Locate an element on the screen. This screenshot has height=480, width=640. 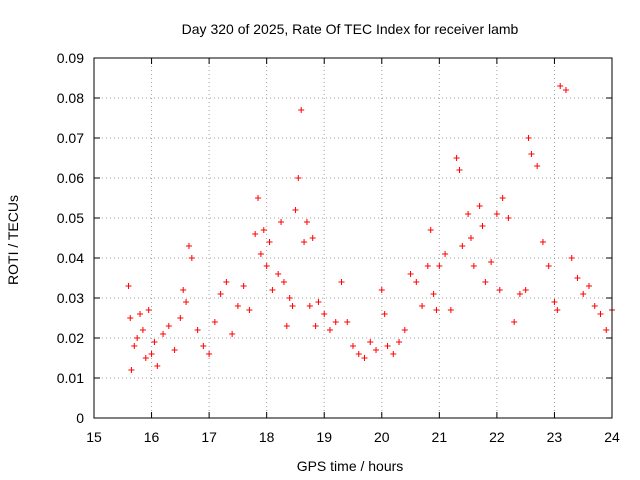
x-tick-label: 19 is located at coordinates (324, 437).